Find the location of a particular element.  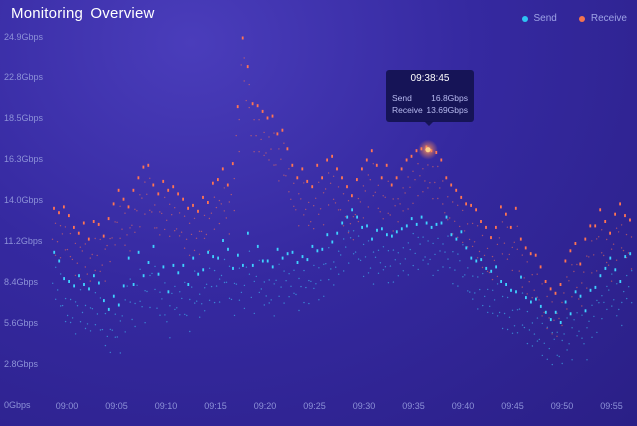

legend-item-send: Send is located at coordinates (539, 18).